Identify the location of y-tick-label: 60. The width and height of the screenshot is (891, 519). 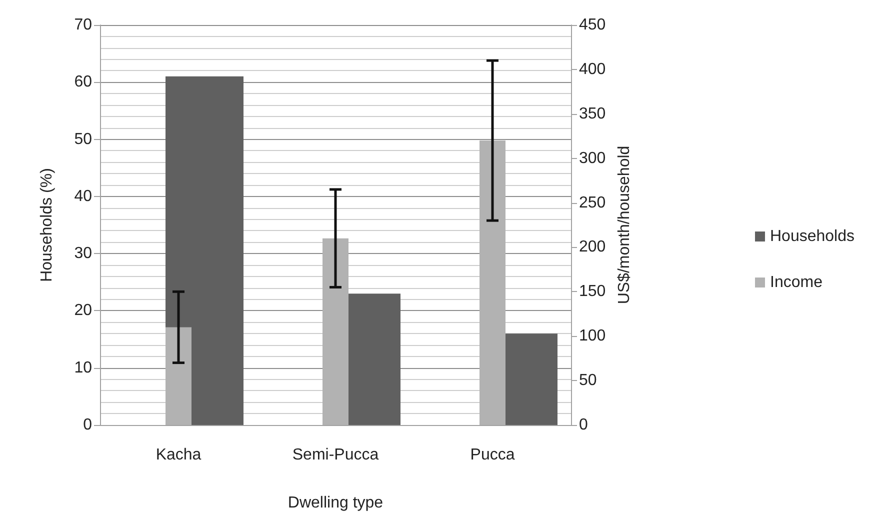
(83, 82).